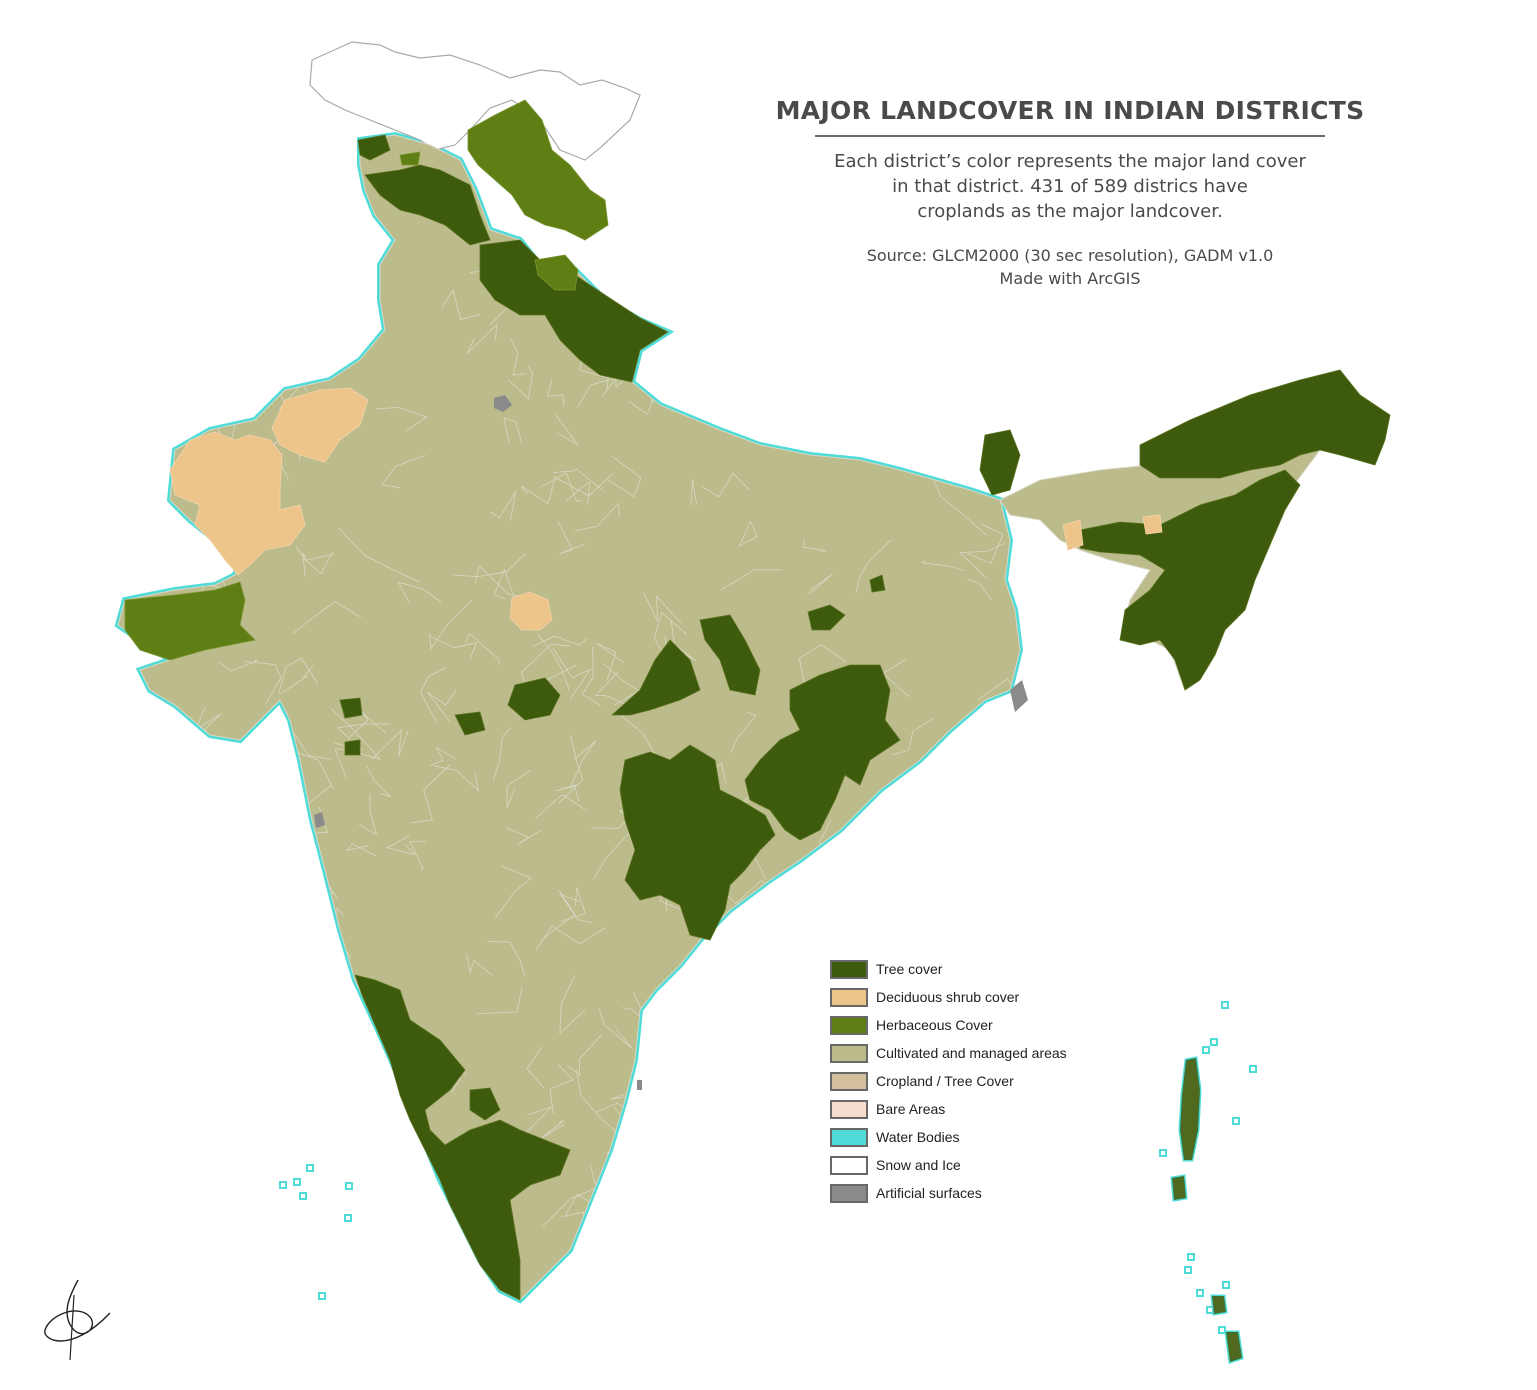  I want to click on tree-jharkhand-odisha, so click(822, 752).